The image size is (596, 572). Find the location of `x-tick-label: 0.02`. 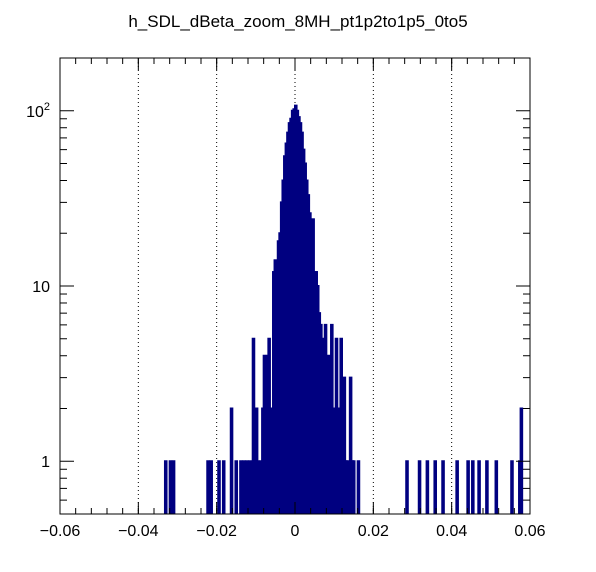

x-tick-label: 0.02 is located at coordinates (373, 531).